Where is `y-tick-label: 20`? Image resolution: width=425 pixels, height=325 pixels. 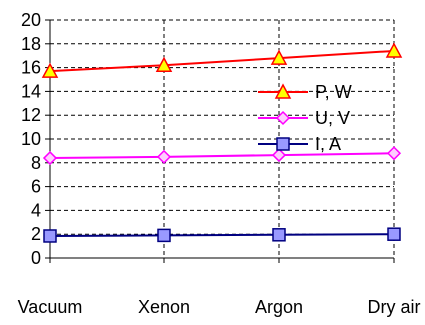
y-tick-label: 20 is located at coordinates (31, 20).